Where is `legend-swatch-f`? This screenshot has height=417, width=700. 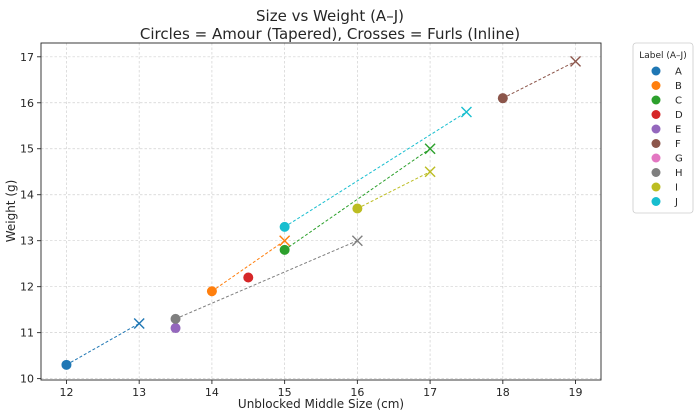
legend-swatch-f is located at coordinates (656, 143).